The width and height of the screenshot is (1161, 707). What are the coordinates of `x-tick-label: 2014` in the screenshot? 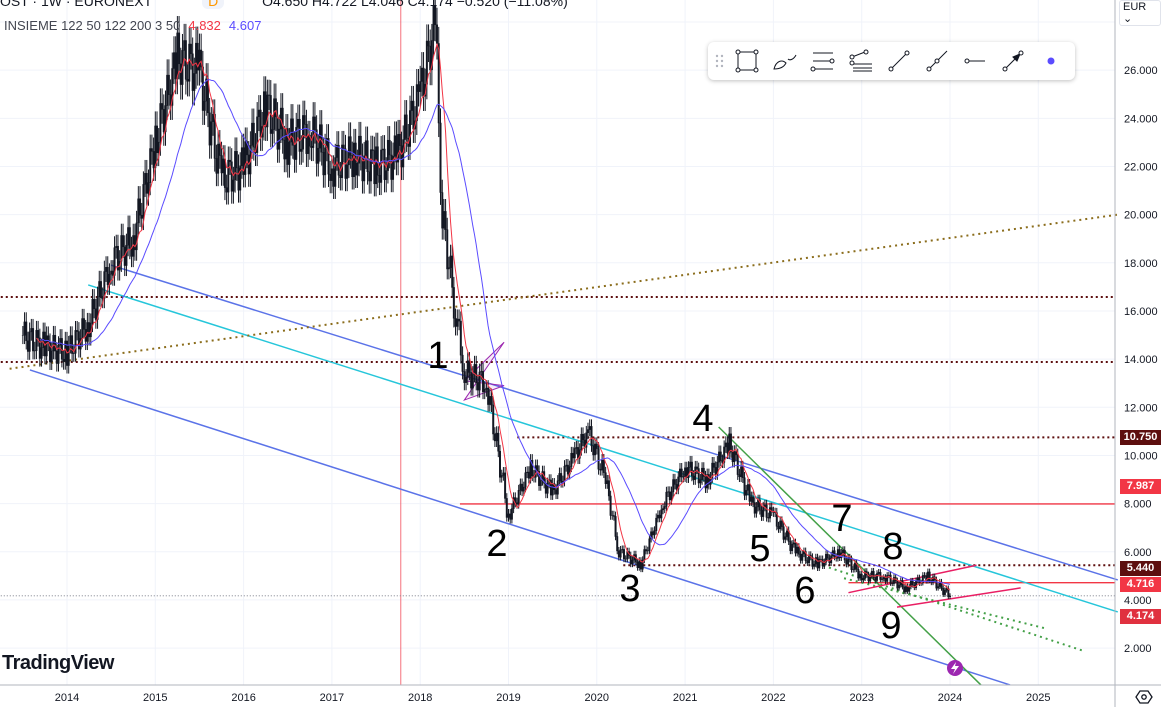 It's located at (67, 698).